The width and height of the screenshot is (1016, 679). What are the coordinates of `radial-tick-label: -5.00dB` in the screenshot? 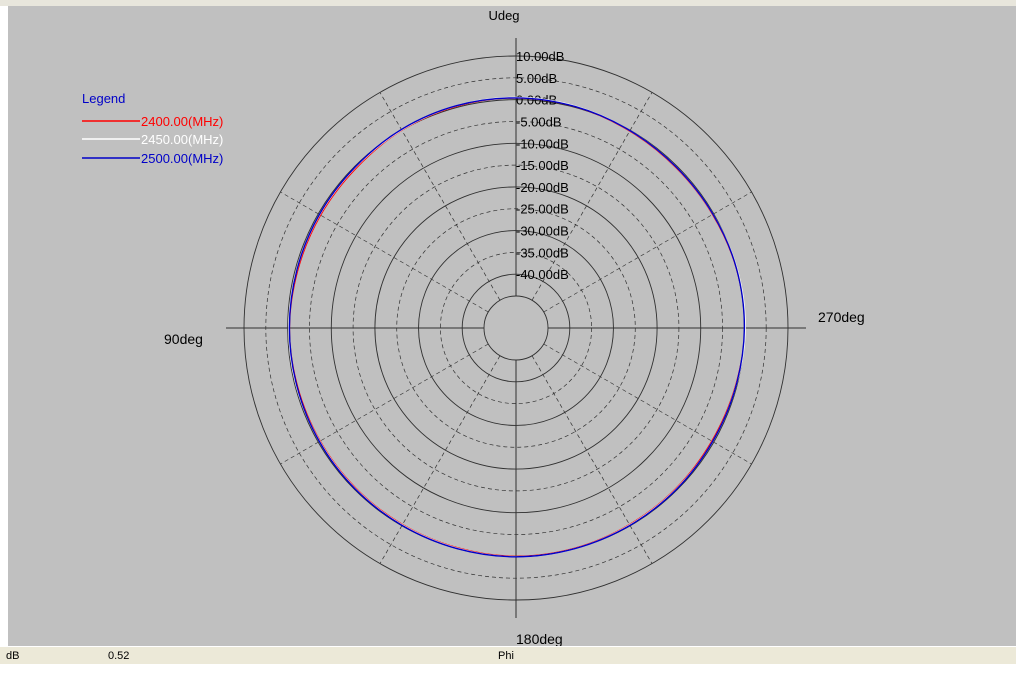 It's located at (539, 121).